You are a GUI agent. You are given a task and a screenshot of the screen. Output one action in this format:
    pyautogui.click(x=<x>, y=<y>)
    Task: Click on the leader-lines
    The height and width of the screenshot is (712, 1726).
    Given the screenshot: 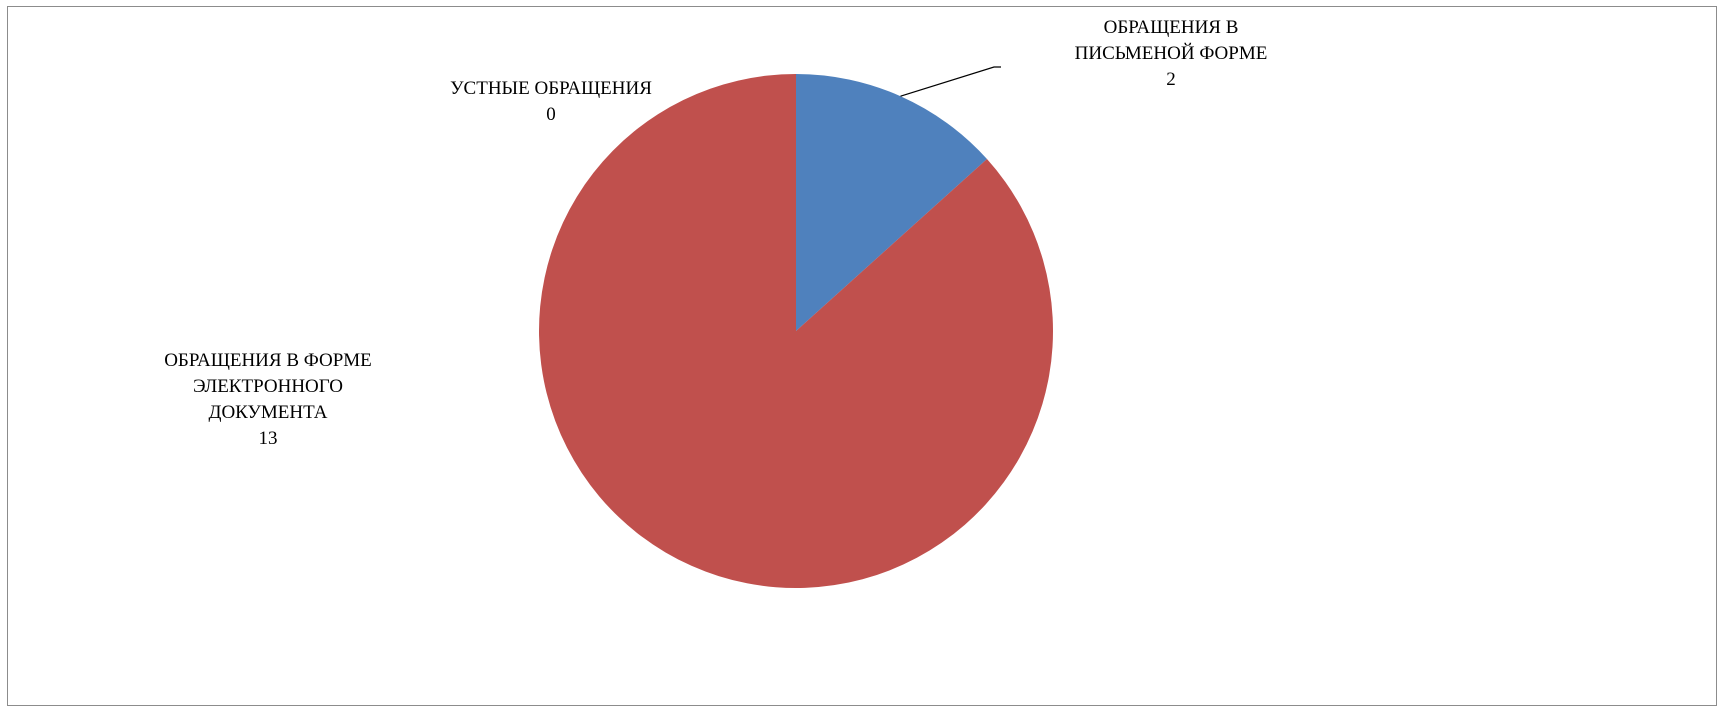 What is the action you would take?
    pyautogui.click(x=950, y=81)
    